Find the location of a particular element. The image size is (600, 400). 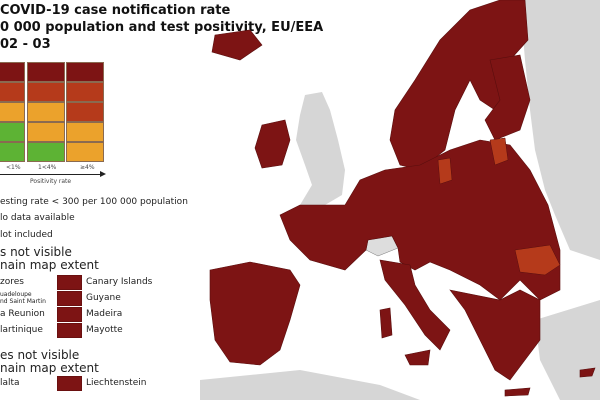

highlighted-region-germany is located at coordinates (445, 171).